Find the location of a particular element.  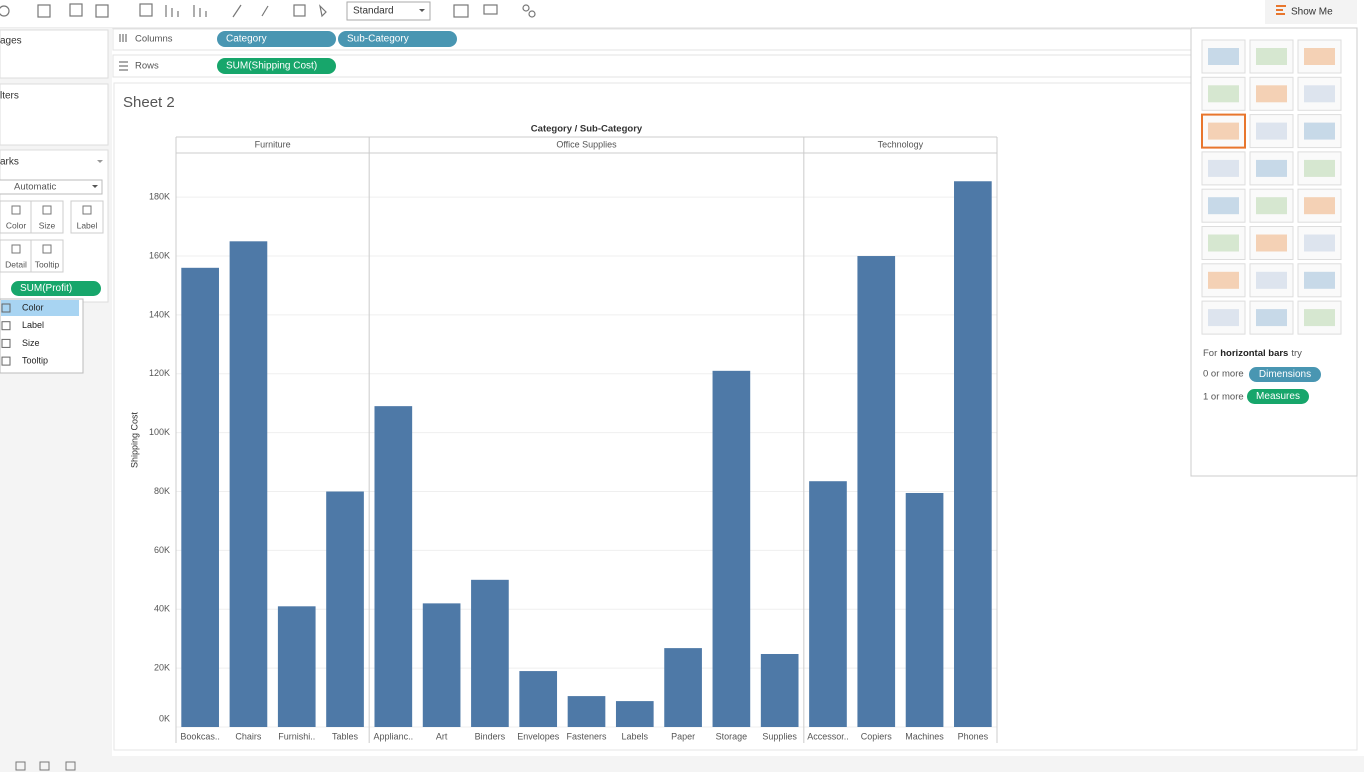

rows-label: Rows is located at coordinates (147, 66).